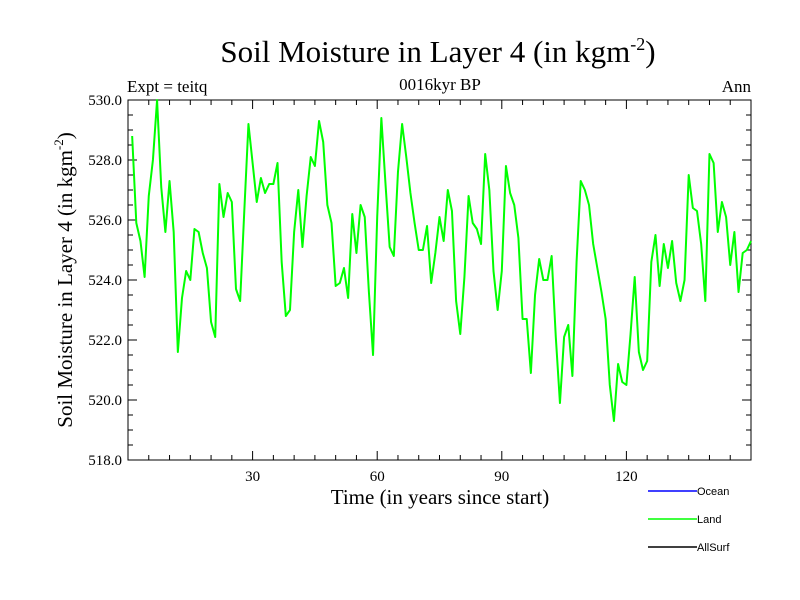 The width and height of the screenshot is (800, 600). What do you see at coordinates (105, 401) in the screenshot?
I see `y-tick-label: 520.0` at bounding box center [105, 401].